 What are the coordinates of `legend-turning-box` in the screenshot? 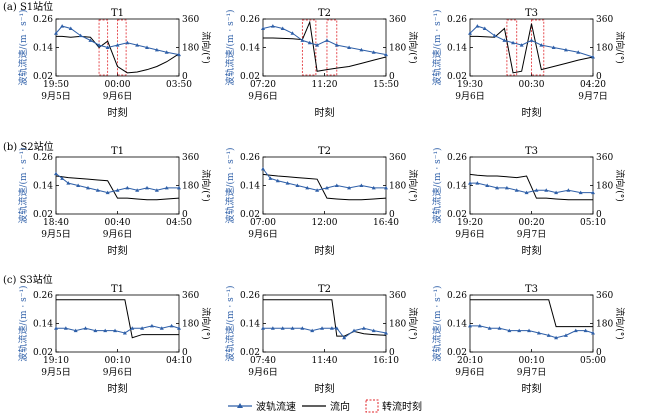 It's located at (372, 406).